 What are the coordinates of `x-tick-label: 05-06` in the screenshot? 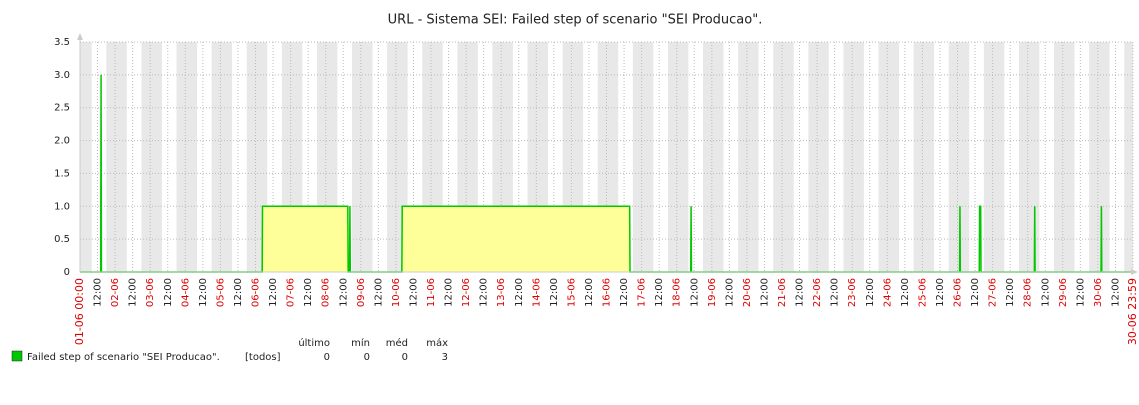 It's located at (220, 292).